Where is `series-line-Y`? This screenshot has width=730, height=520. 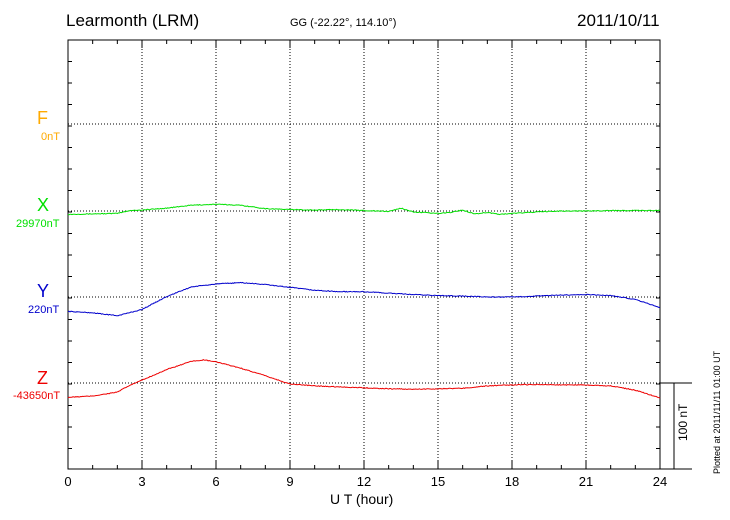
series-line-Y is located at coordinates (364, 299).